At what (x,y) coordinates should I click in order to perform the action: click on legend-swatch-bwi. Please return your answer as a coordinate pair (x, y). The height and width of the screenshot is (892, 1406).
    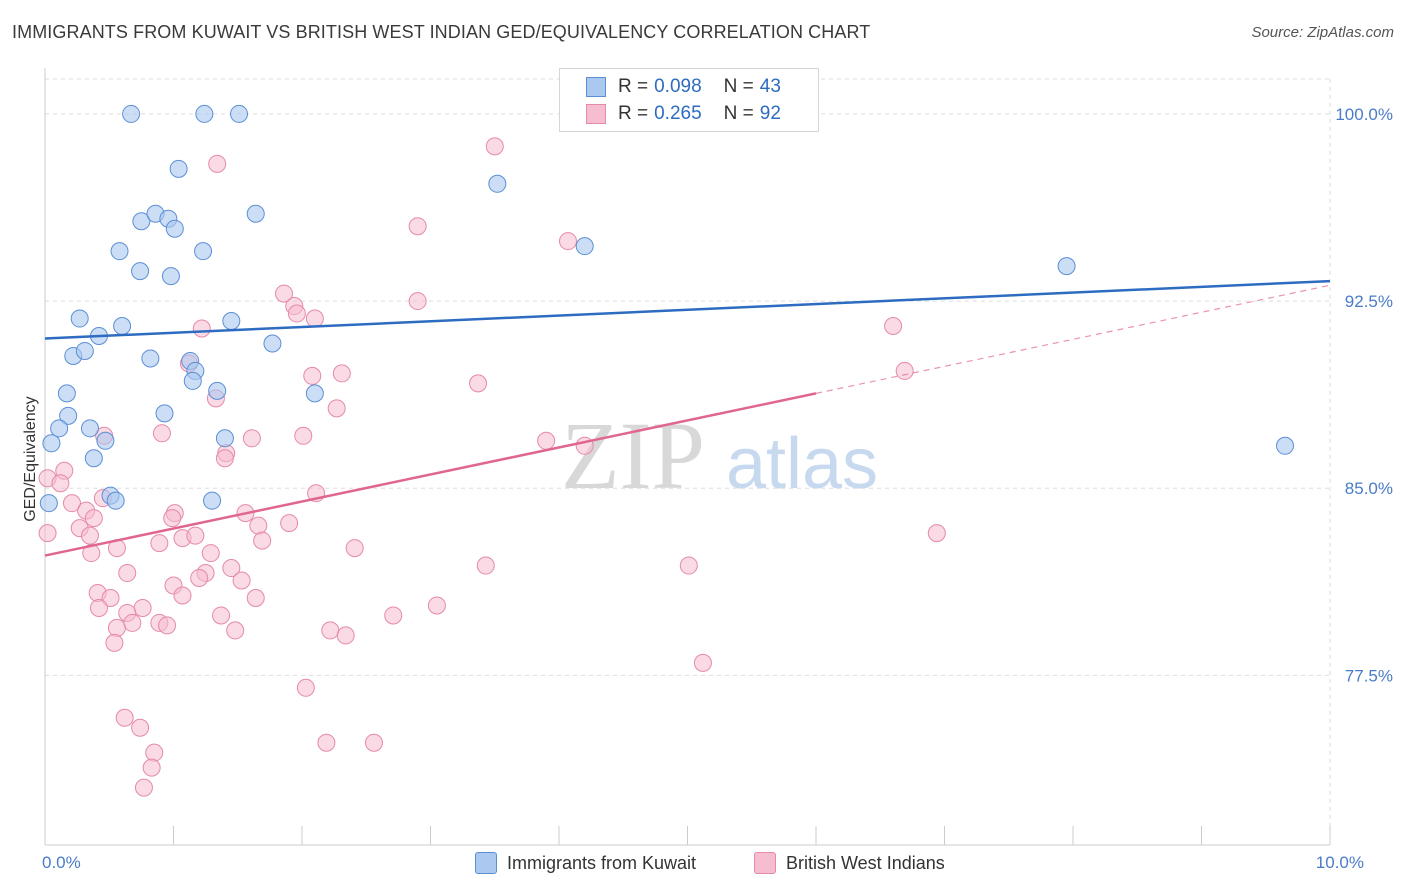
    Looking at the image, I should click on (596, 114).